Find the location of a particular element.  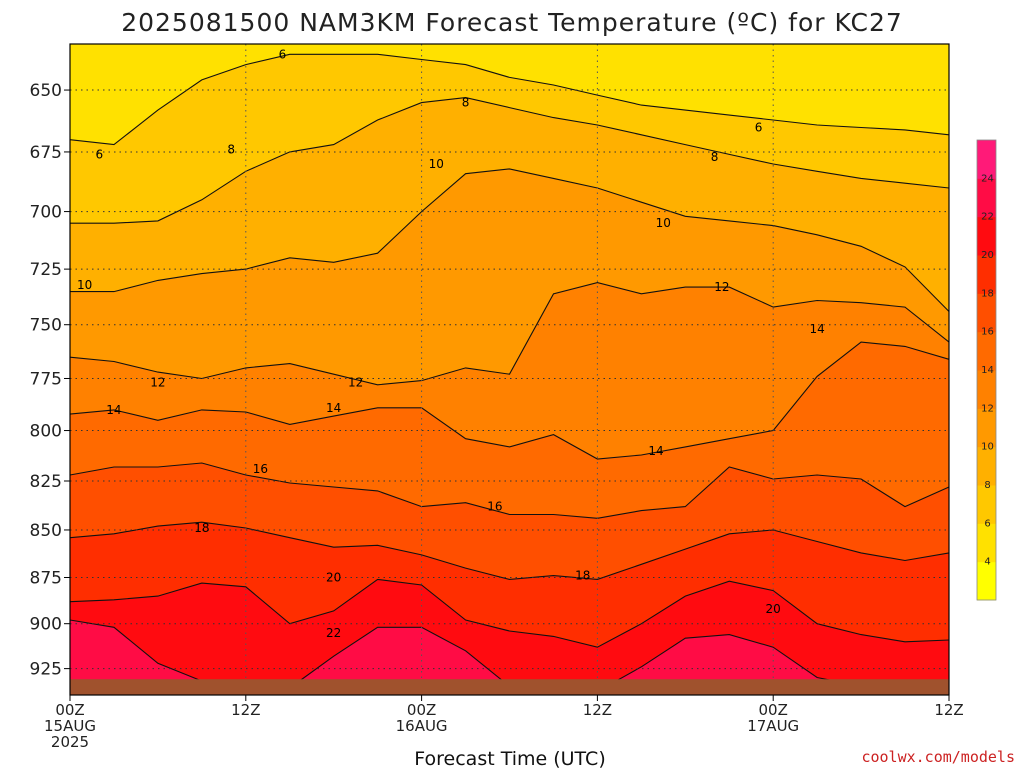

y-tick-label-875: 875 is located at coordinates (46, 578).